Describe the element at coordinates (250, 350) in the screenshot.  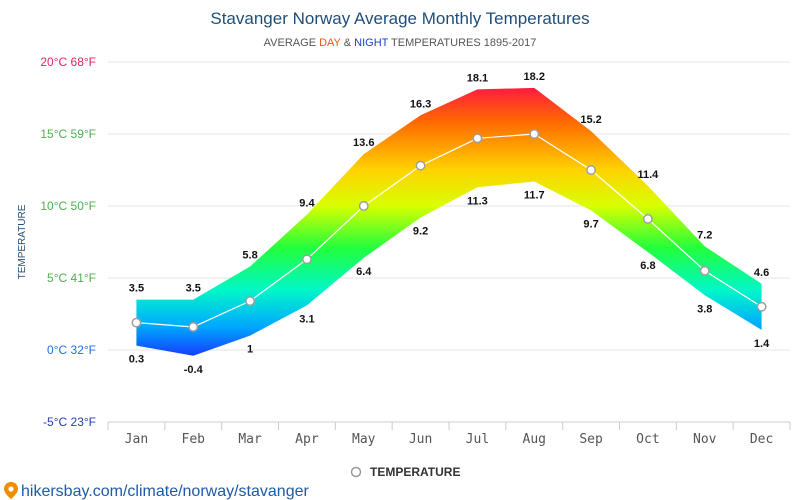
I see `night-temp-label: 1` at that location.